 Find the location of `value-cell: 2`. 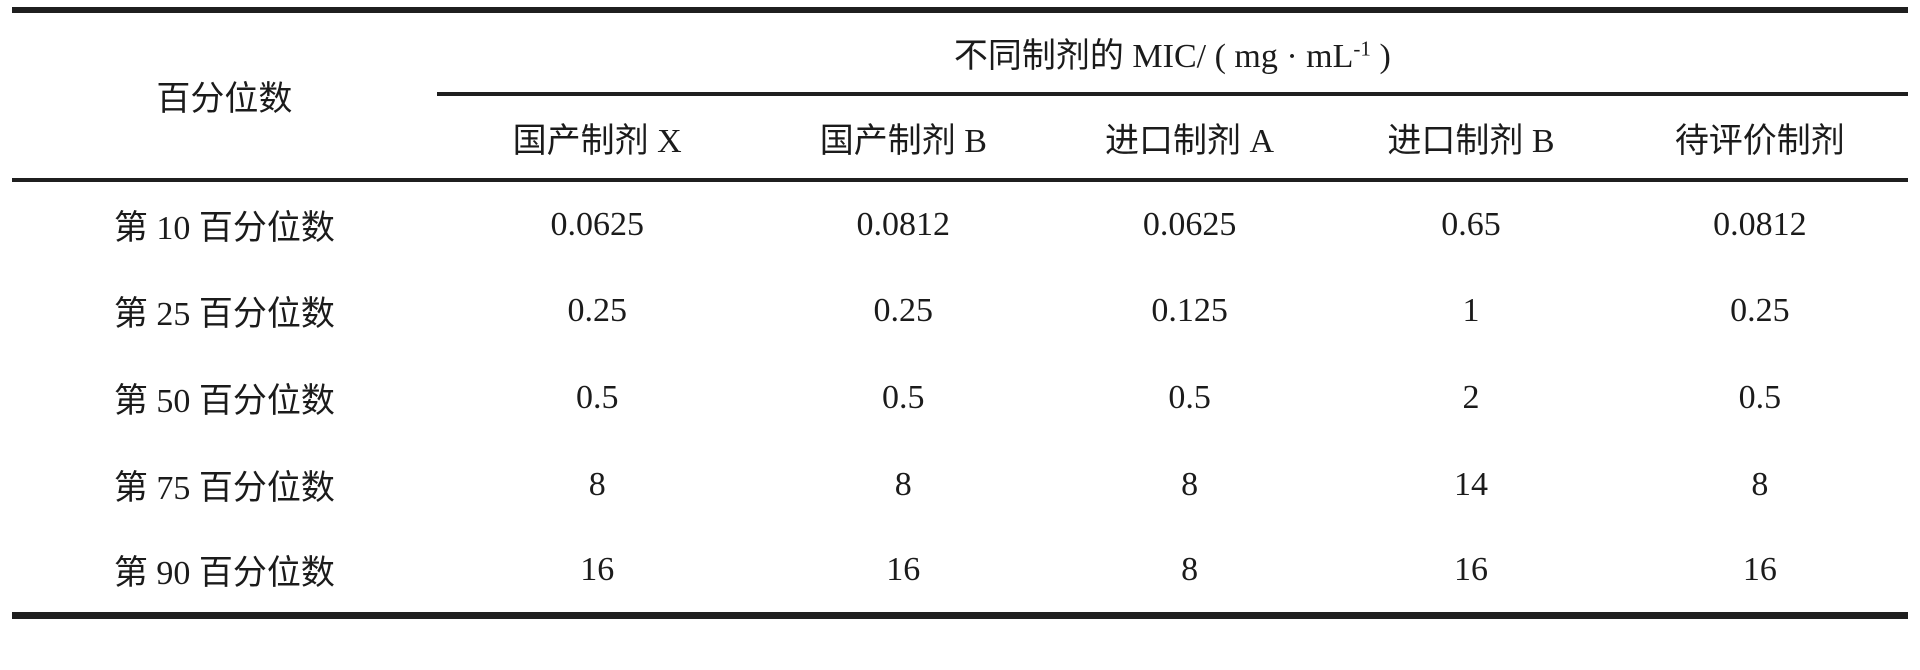

value-cell: 2 is located at coordinates (1471, 397).